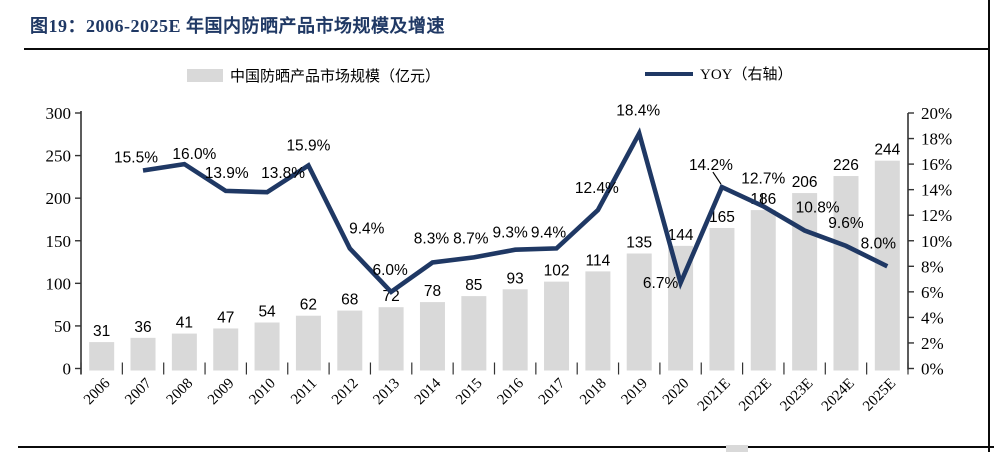 Image resolution: width=994 pixels, height=452 pixels. I want to click on x-axis-label-2020: 2020, so click(676, 392).